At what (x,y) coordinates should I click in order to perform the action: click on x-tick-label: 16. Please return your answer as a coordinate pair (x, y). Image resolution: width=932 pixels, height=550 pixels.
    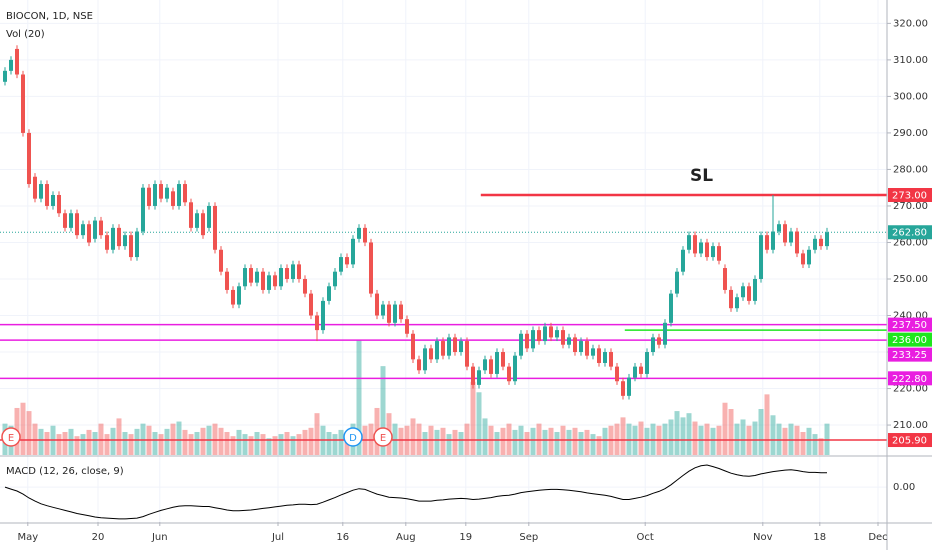
    Looking at the image, I should click on (342, 537).